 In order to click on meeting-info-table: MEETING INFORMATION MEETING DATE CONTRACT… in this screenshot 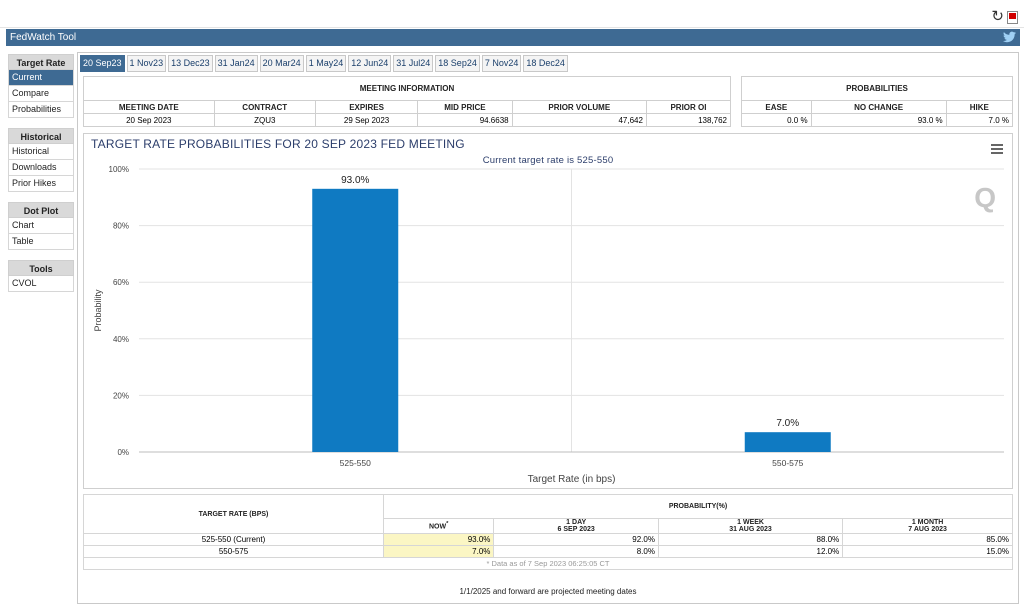, I will do `click(407, 101)`.